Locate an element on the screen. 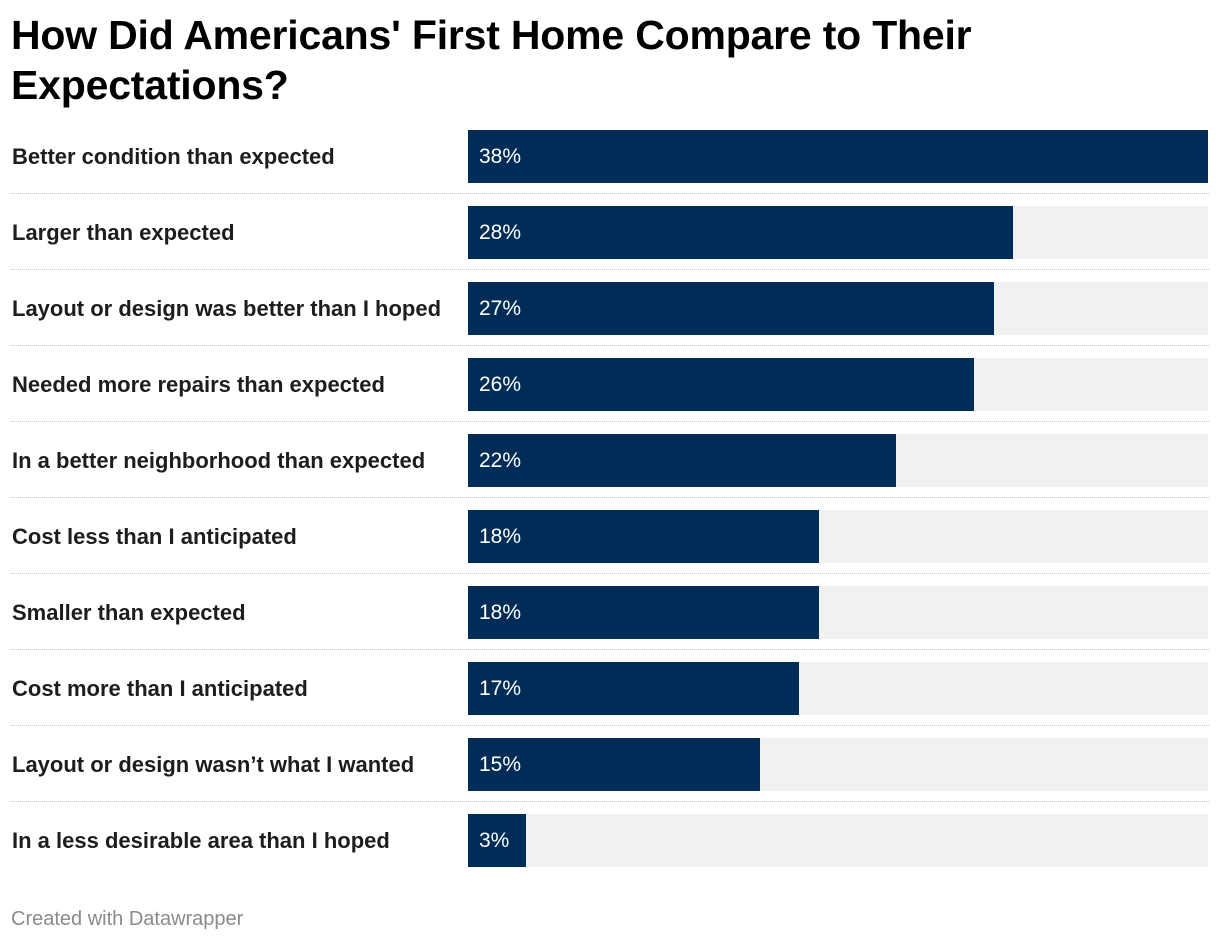 This screenshot has width=1220, height=944. bar-track: 3% is located at coordinates (838, 840).